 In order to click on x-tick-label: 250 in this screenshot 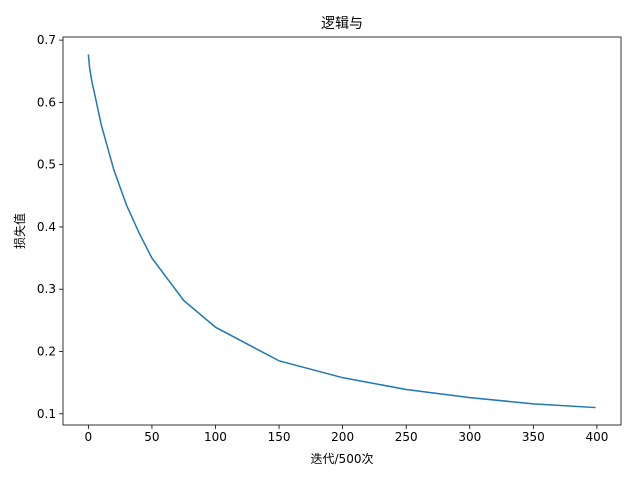, I will do `click(406, 437)`.